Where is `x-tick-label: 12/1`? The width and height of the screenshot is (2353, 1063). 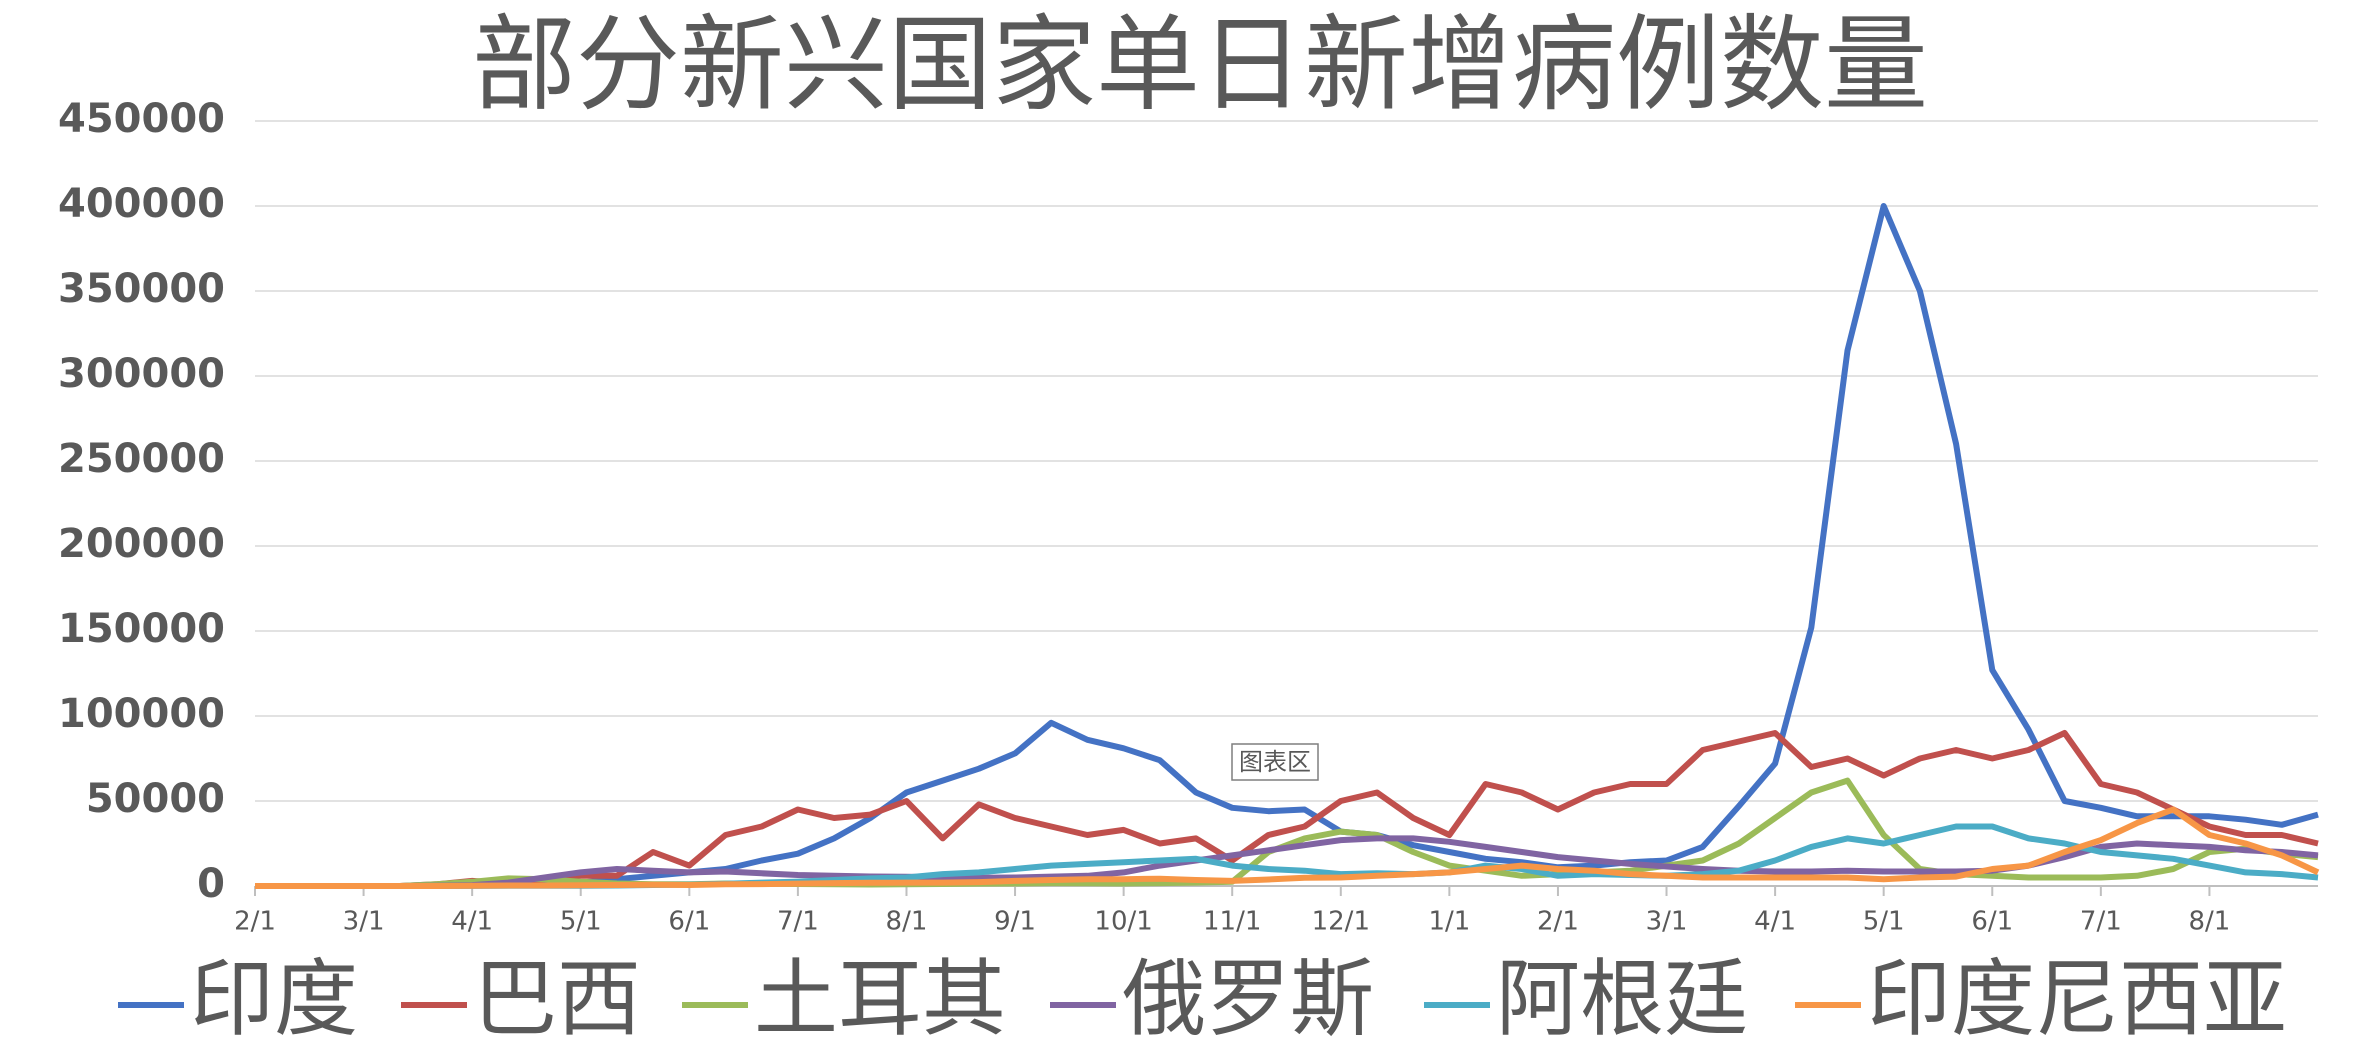 x-tick-label: 12/1 is located at coordinates (1341, 922).